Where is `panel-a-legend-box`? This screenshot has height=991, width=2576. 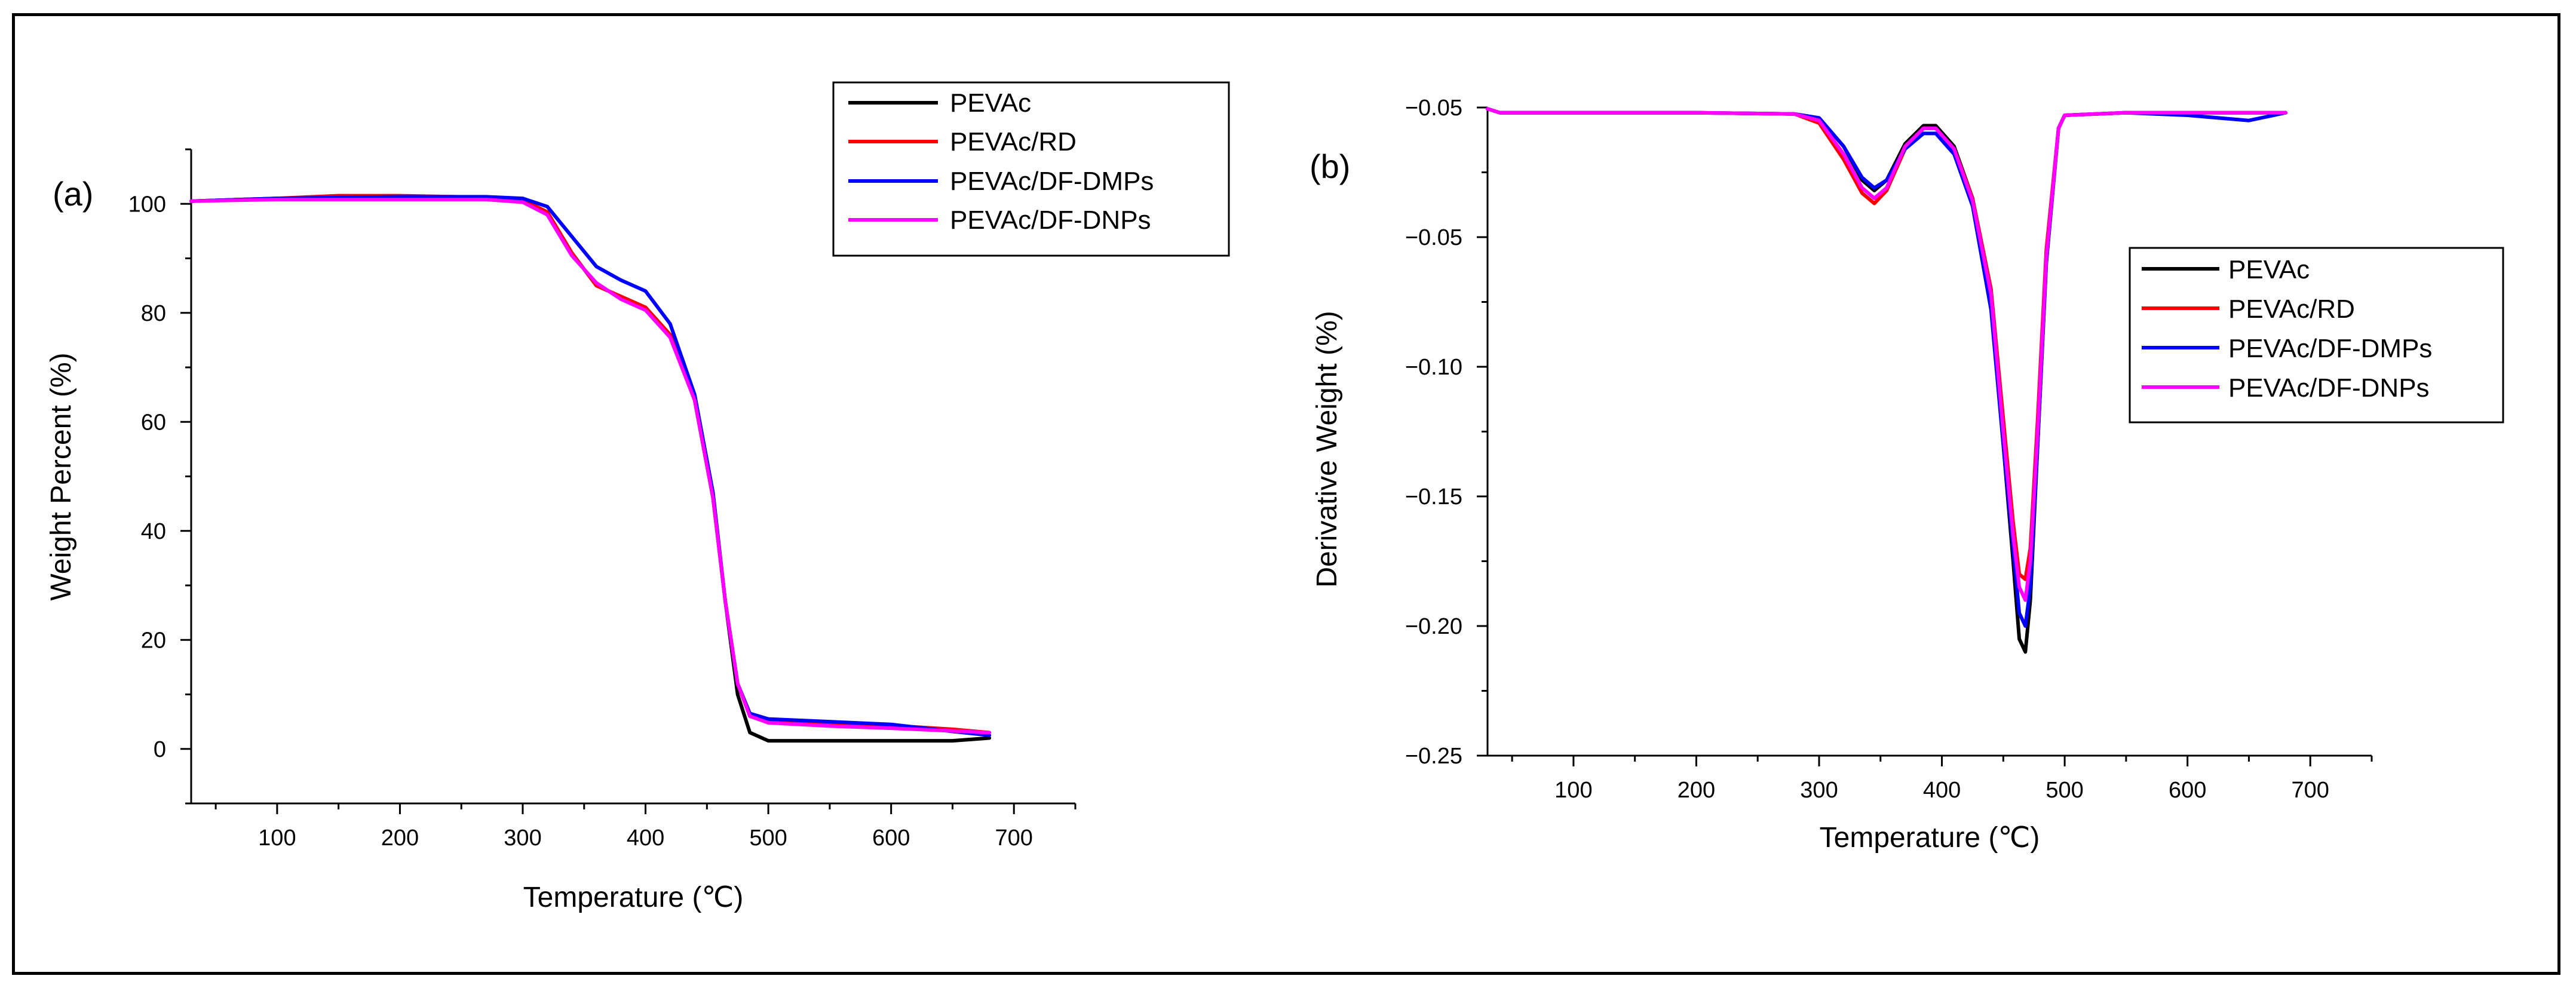 panel-a-legend-box is located at coordinates (1031, 169).